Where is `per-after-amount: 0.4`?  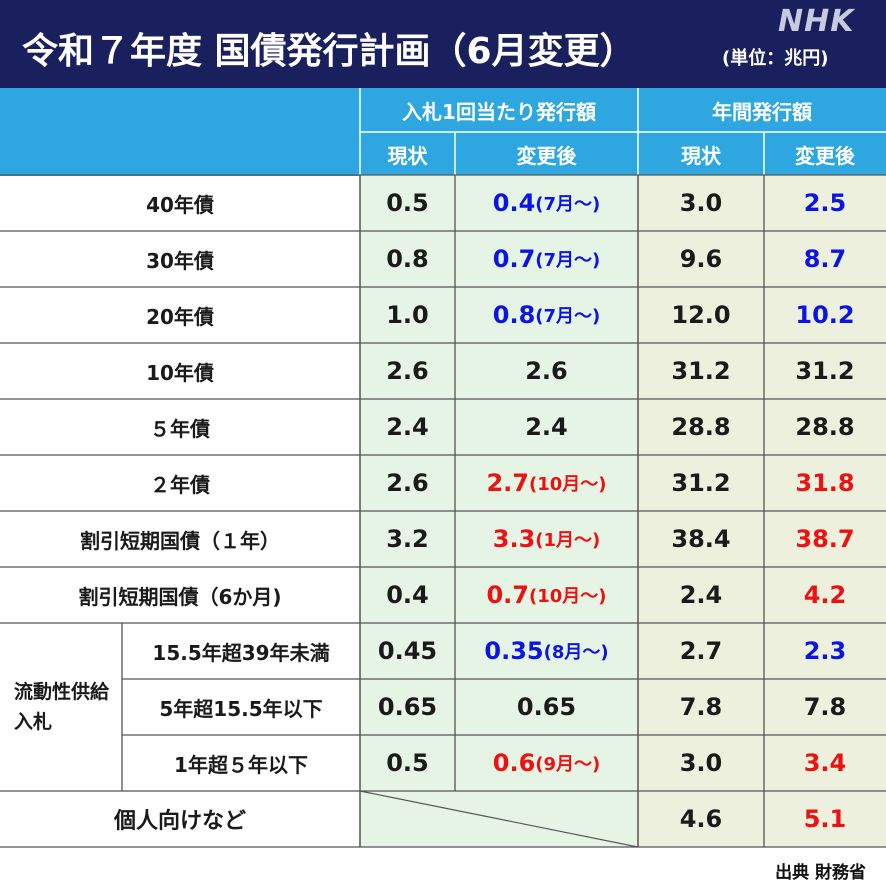 per-after-amount: 0.4 is located at coordinates (514, 203).